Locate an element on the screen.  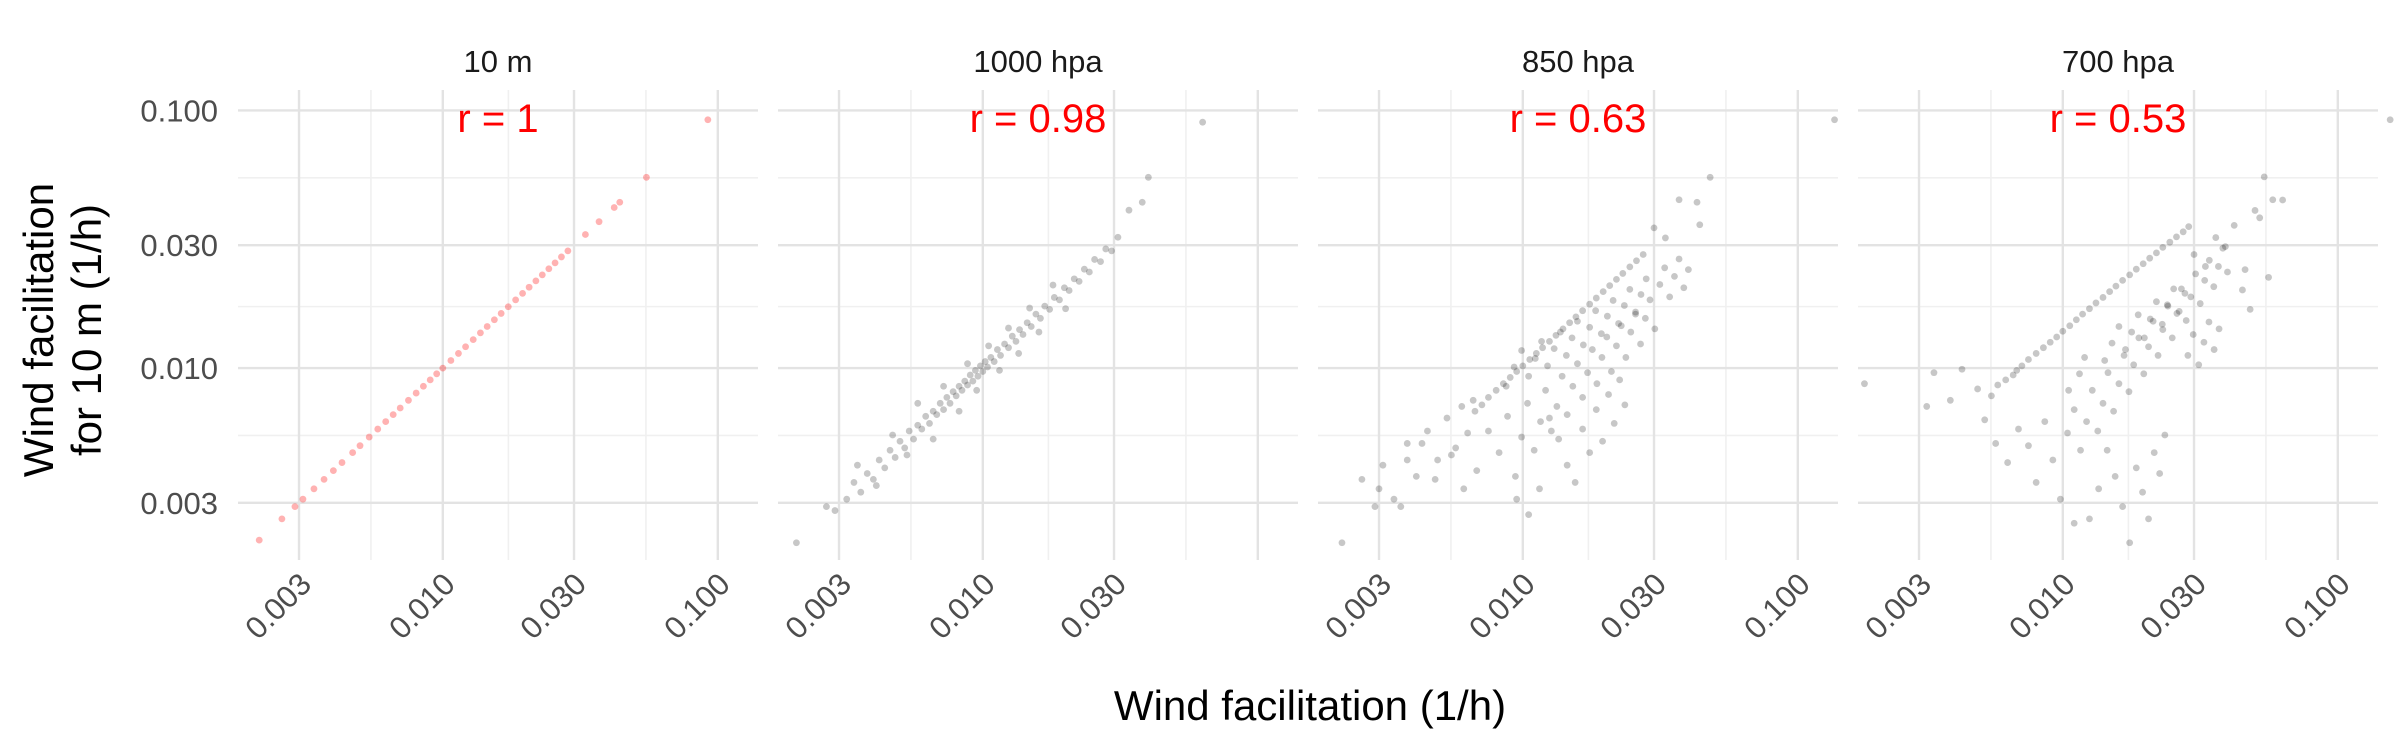
x-tick-label: 0.003 is located at coordinates (1898, 606).